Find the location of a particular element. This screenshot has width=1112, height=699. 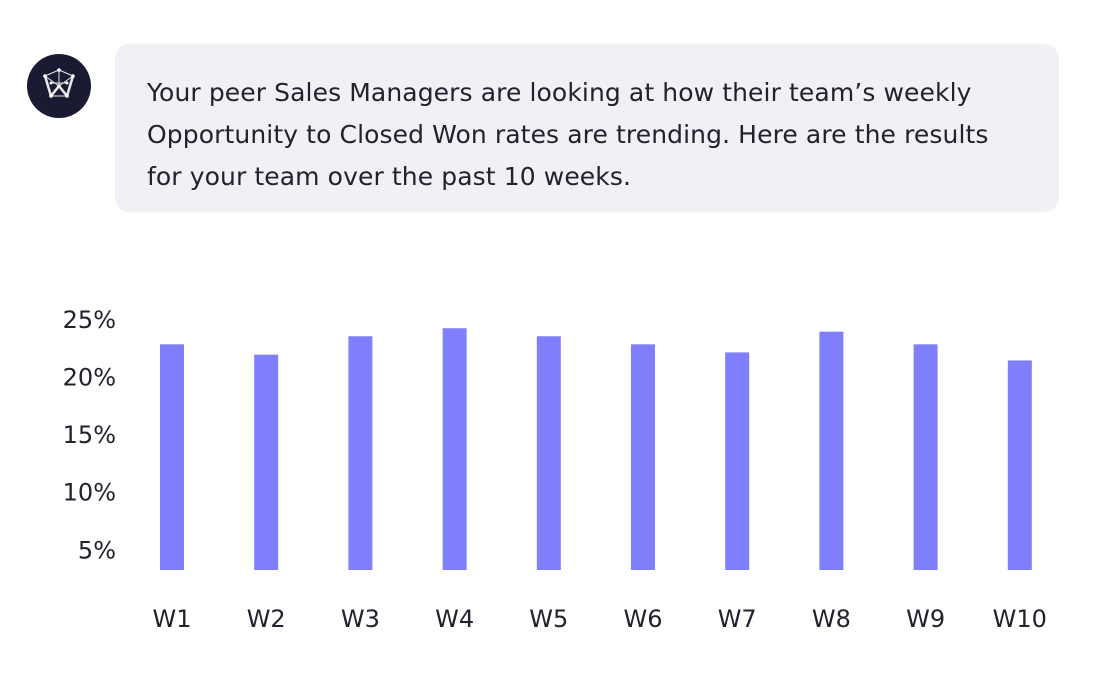

y-tick-label: 5% is located at coordinates (97, 550).